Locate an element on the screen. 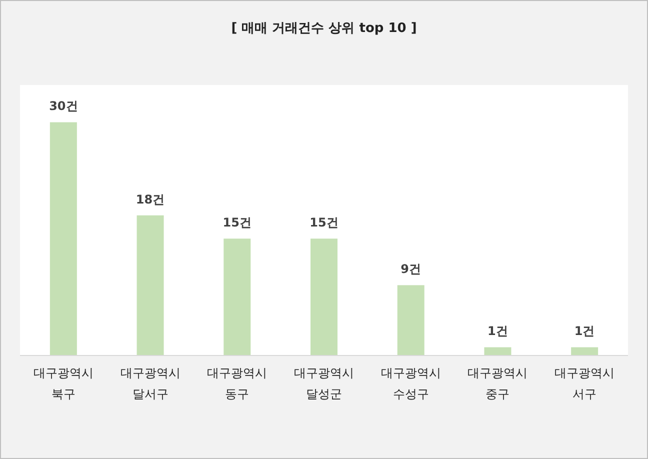 The width and height of the screenshot is (648, 459). data-label: 18건 is located at coordinates (150, 199).